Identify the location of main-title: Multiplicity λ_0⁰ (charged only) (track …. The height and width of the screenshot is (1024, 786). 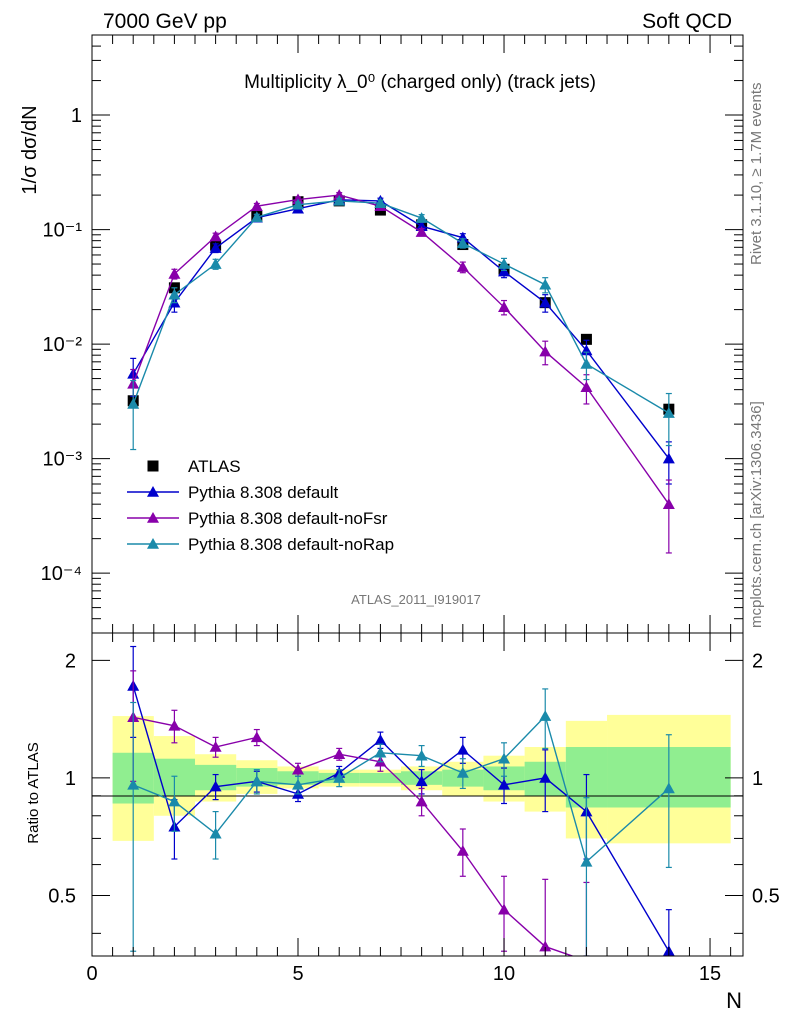
(420, 82).